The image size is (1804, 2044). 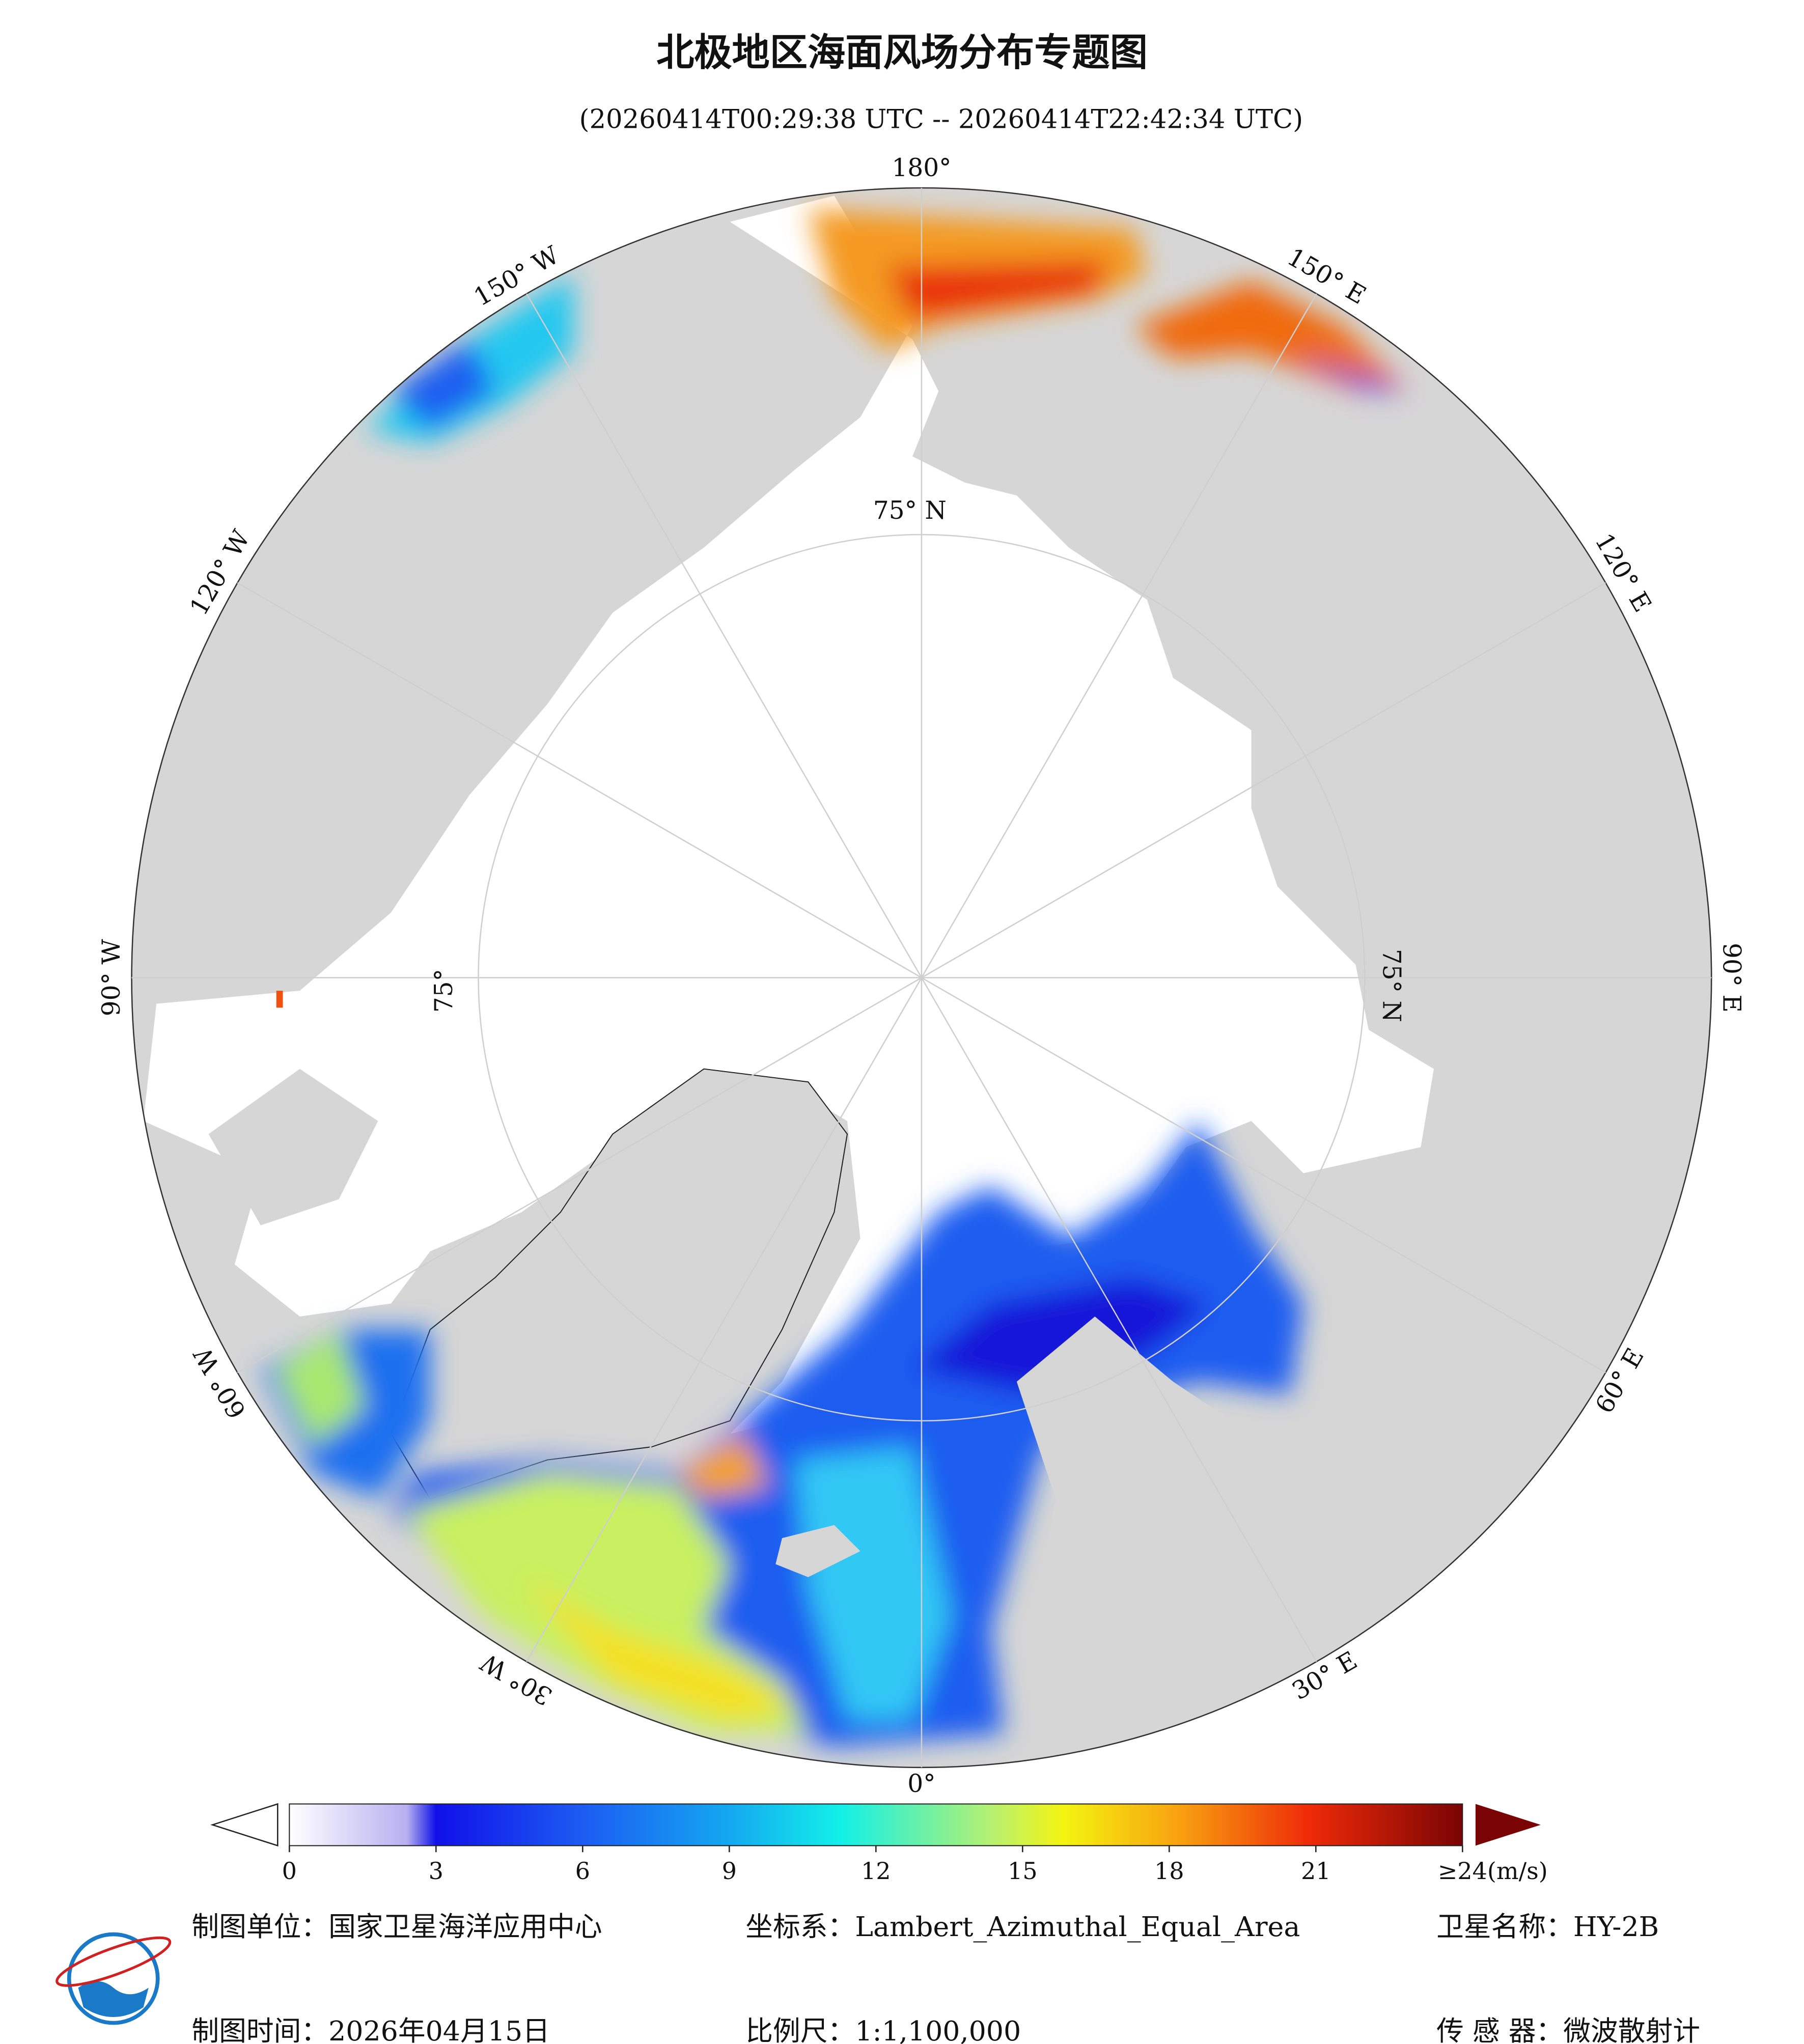 I want to click on longitude-label: 180°, so click(x=921, y=168).